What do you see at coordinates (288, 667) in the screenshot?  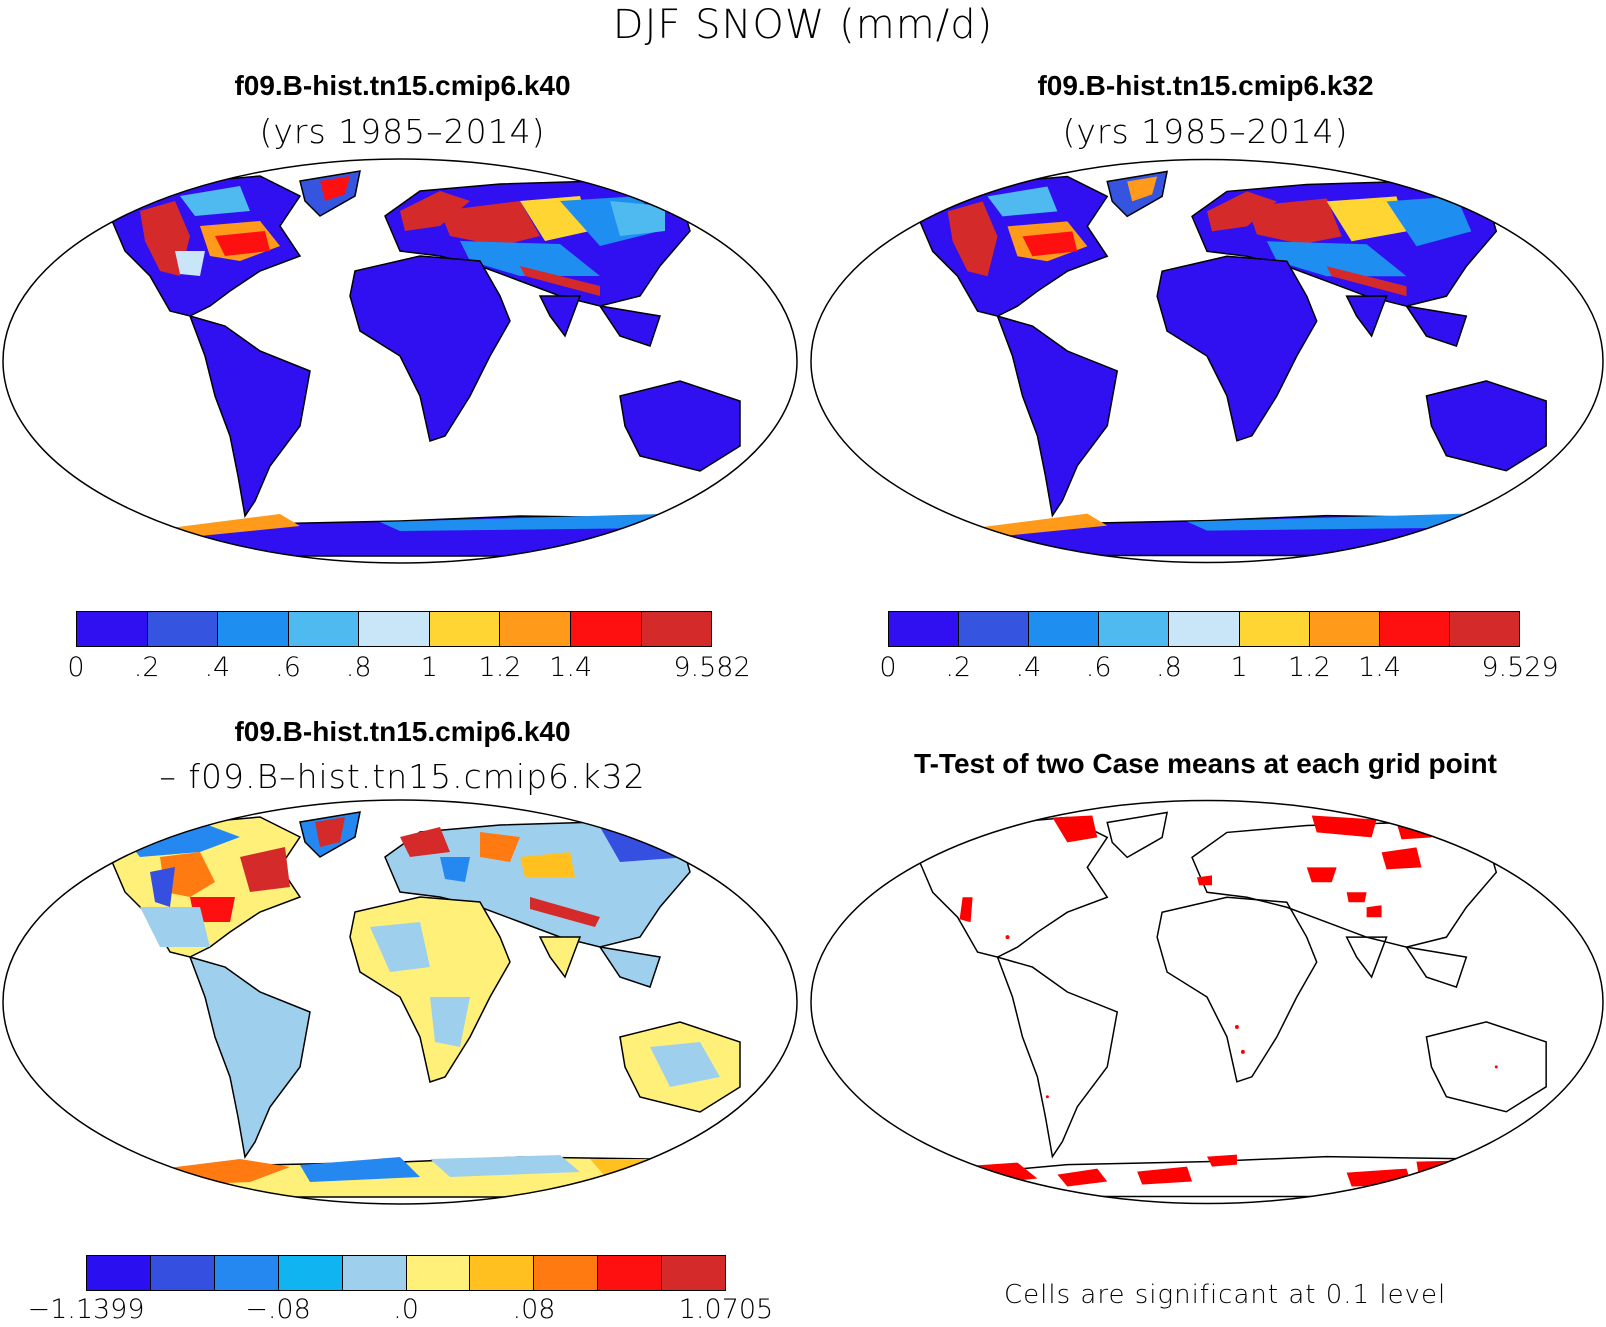 I see `colorbar-snow-k40-tick-label: .6` at bounding box center [288, 667].